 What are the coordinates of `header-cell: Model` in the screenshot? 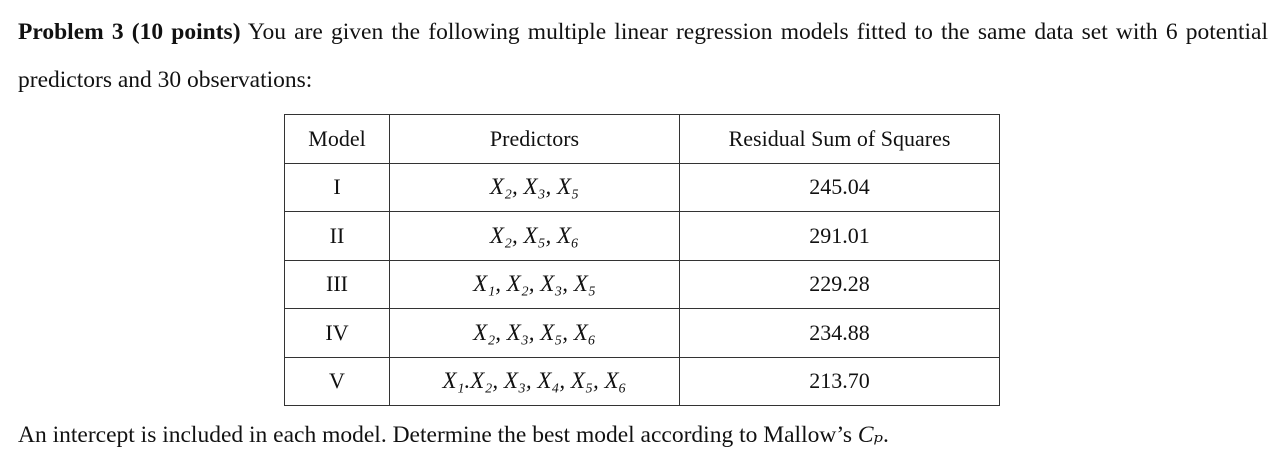 It's located at (337, 139).